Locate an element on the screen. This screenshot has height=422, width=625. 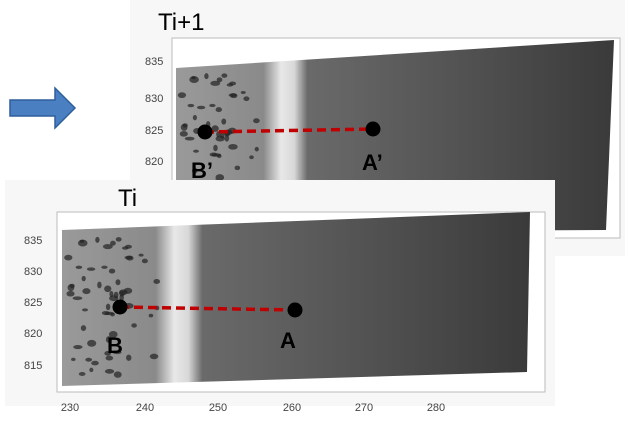
point-label: A’ is located at coordinates (372, 162).